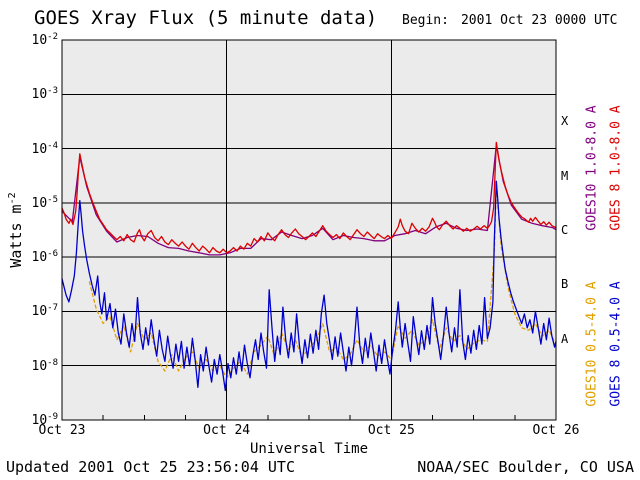  Describe the element at coordinates (616, 168) in the screenshot. I see `legend-goes8-long: GOES 8 1.0-8.0 A` at that location.